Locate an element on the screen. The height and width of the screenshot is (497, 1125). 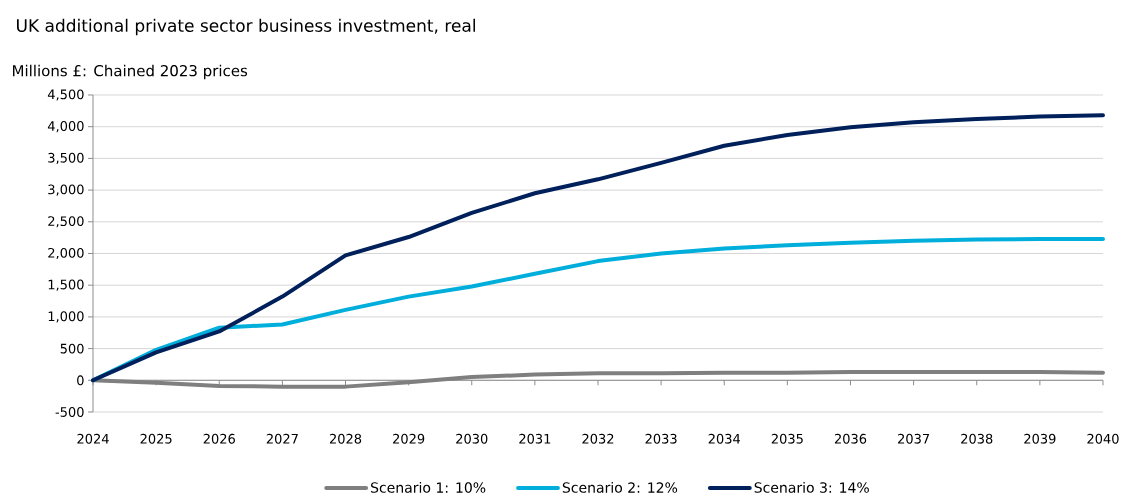
legend-label: Scenario 1: 10% is located at coordinates (428, 487).